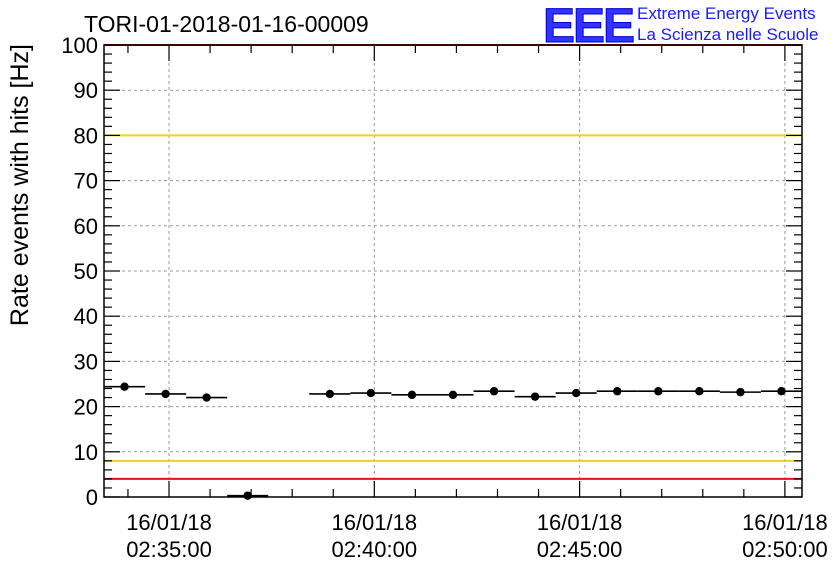  Describe the element at coordinates (86, 181) in the screenshot. I see `y-tick-label: 70` at that location.